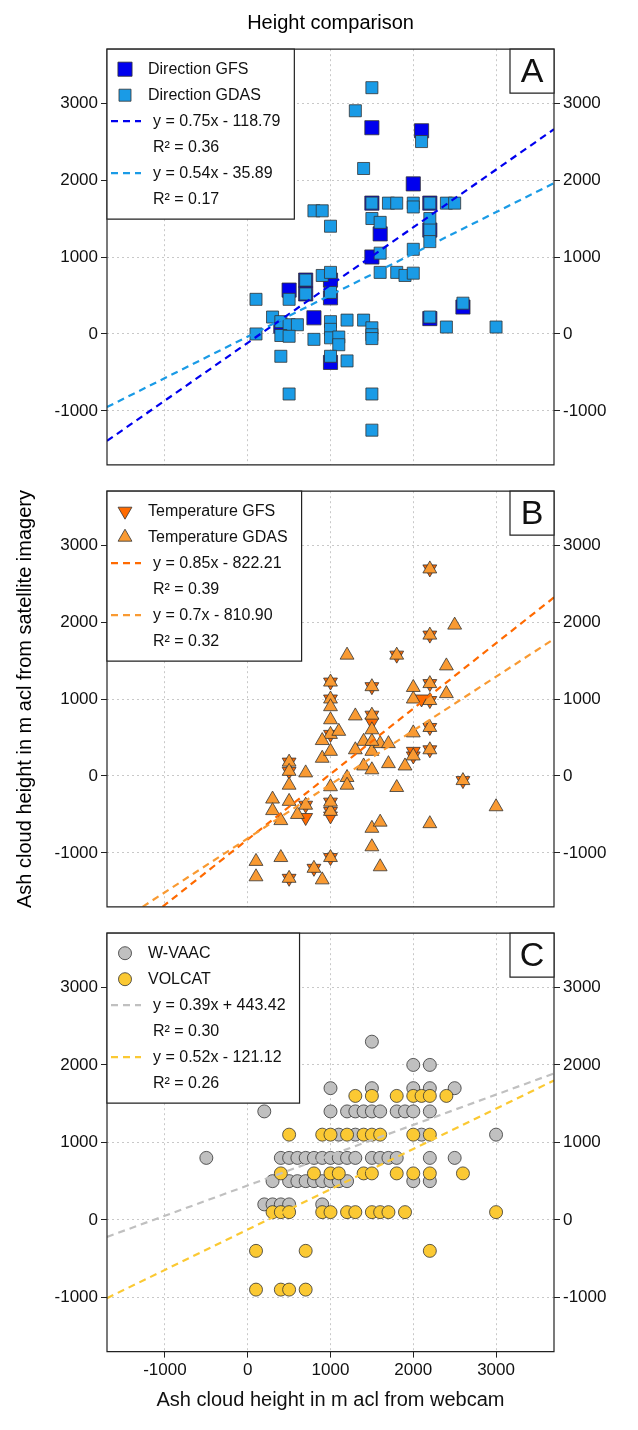 This screenshot has height=1430, width=638. What do you see at coordinates (217, 1069) in the screenshot?
I see `legend-label: y = 0.52x - 121.12 R² = 0.26` at bounding box center [217, 1069].